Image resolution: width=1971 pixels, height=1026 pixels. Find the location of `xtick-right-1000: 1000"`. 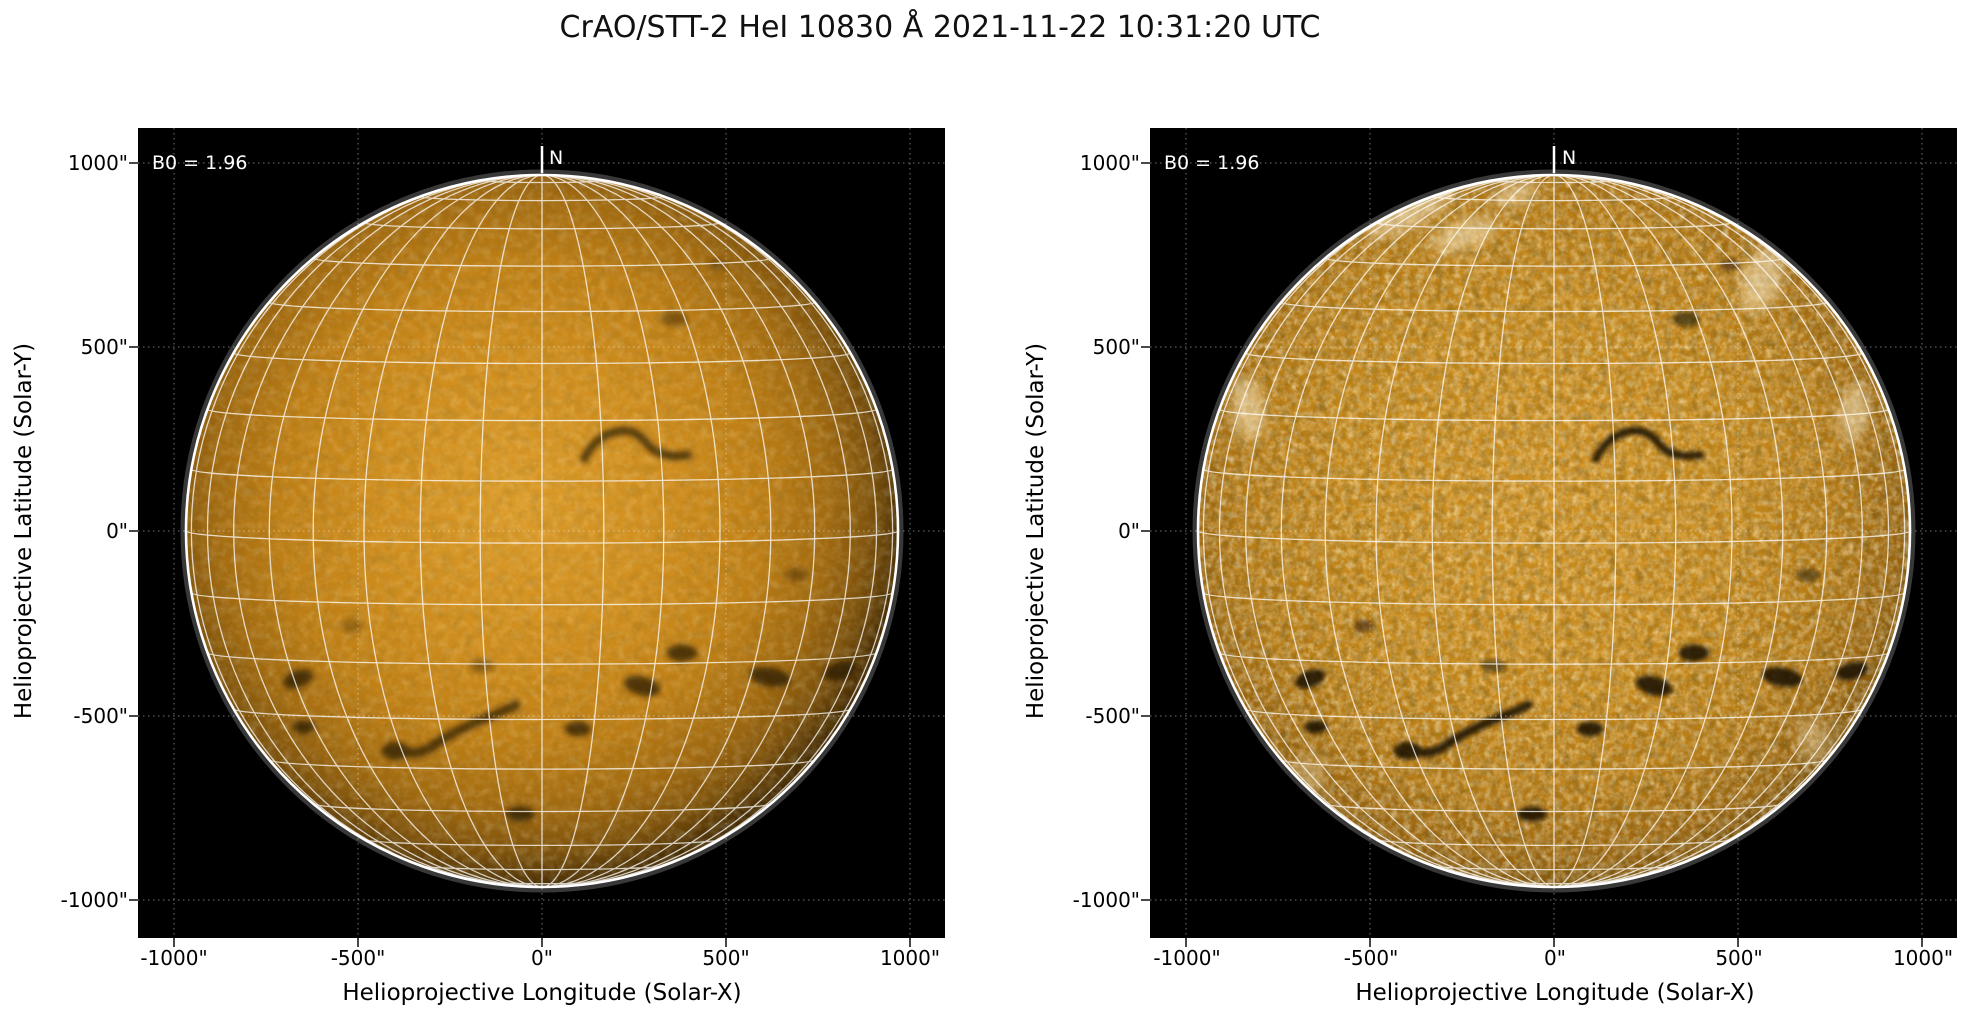

xtick-right-1000: 1000" is located at coordinates (1923, 958).